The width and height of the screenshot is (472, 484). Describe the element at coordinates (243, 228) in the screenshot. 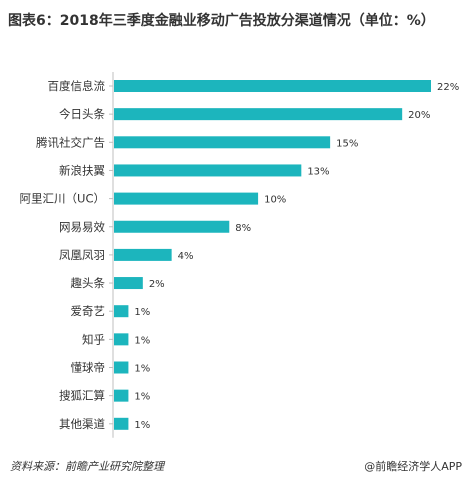

I see `value-label: 8%` at that location.